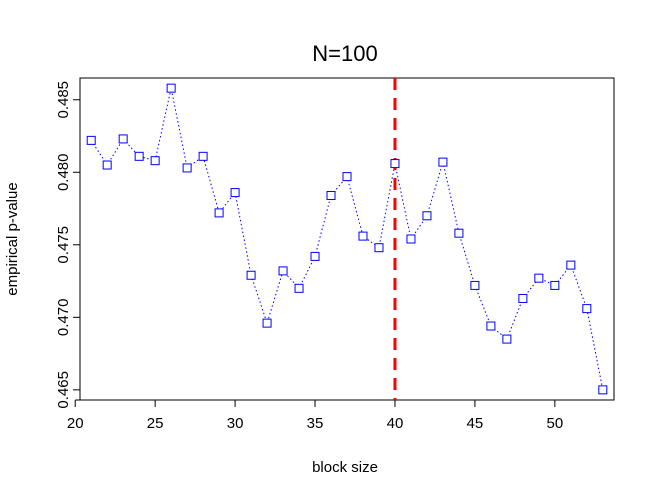 This screenshot has width=655, height=497. I want to click on x-tick-label: 20, so click(75, 423).